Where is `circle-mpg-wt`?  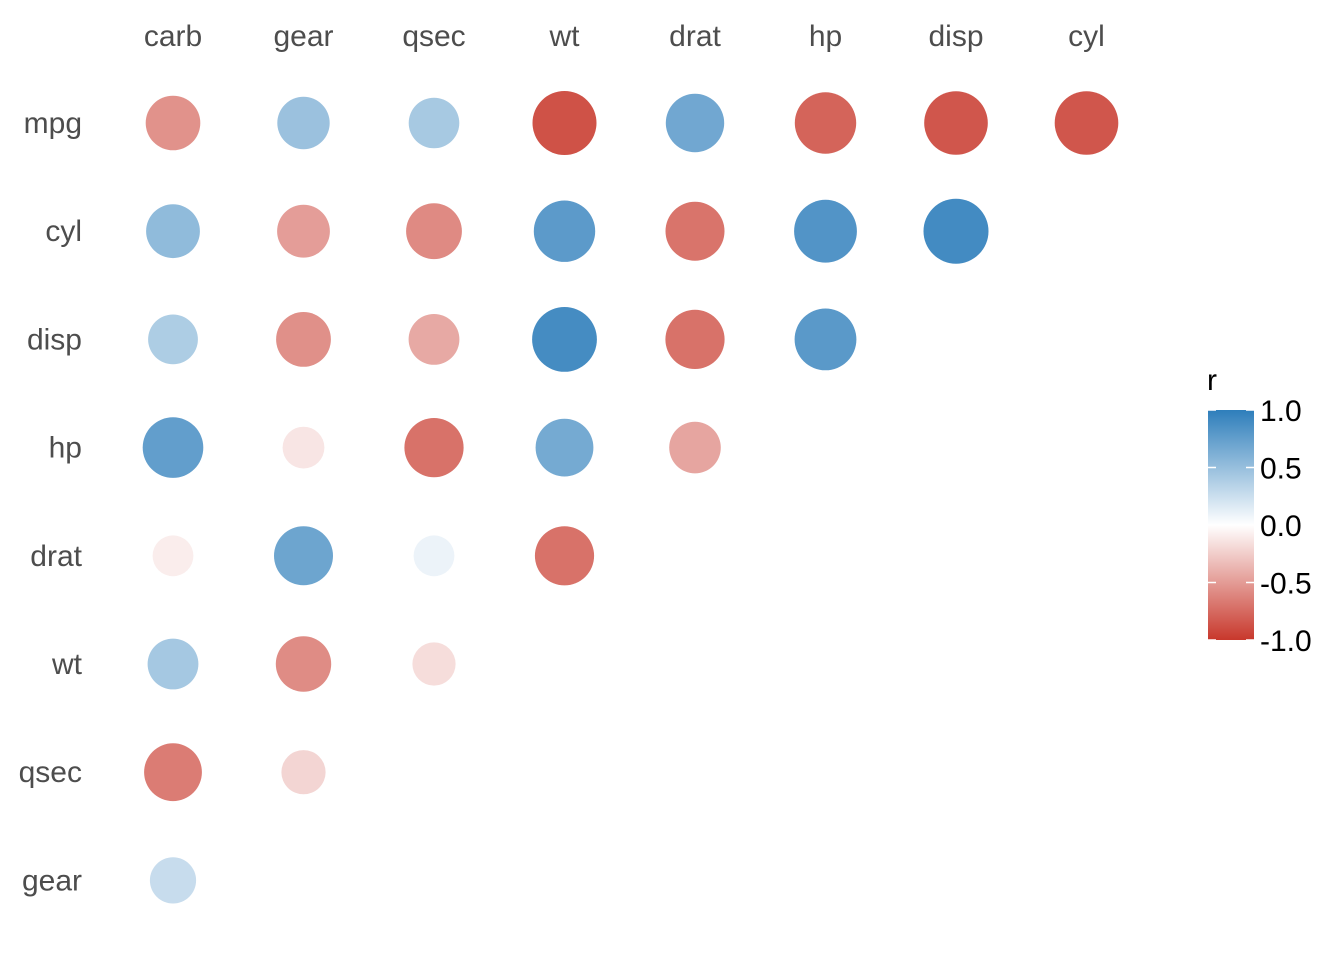 circle-mpg-wt is located at coordinates (564, 123).